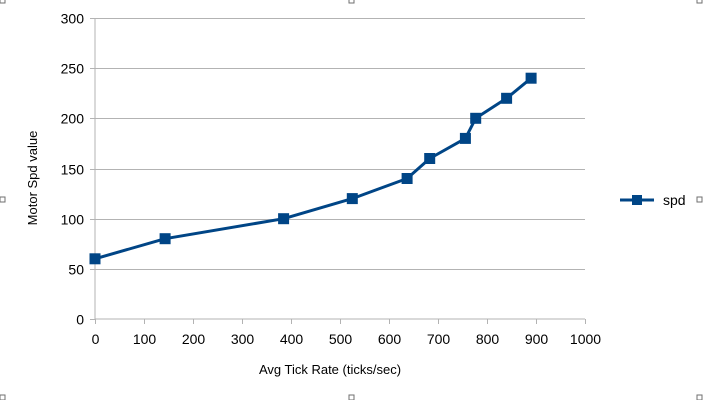  I want to click on x-tick-label: 400, so click(292, 339).